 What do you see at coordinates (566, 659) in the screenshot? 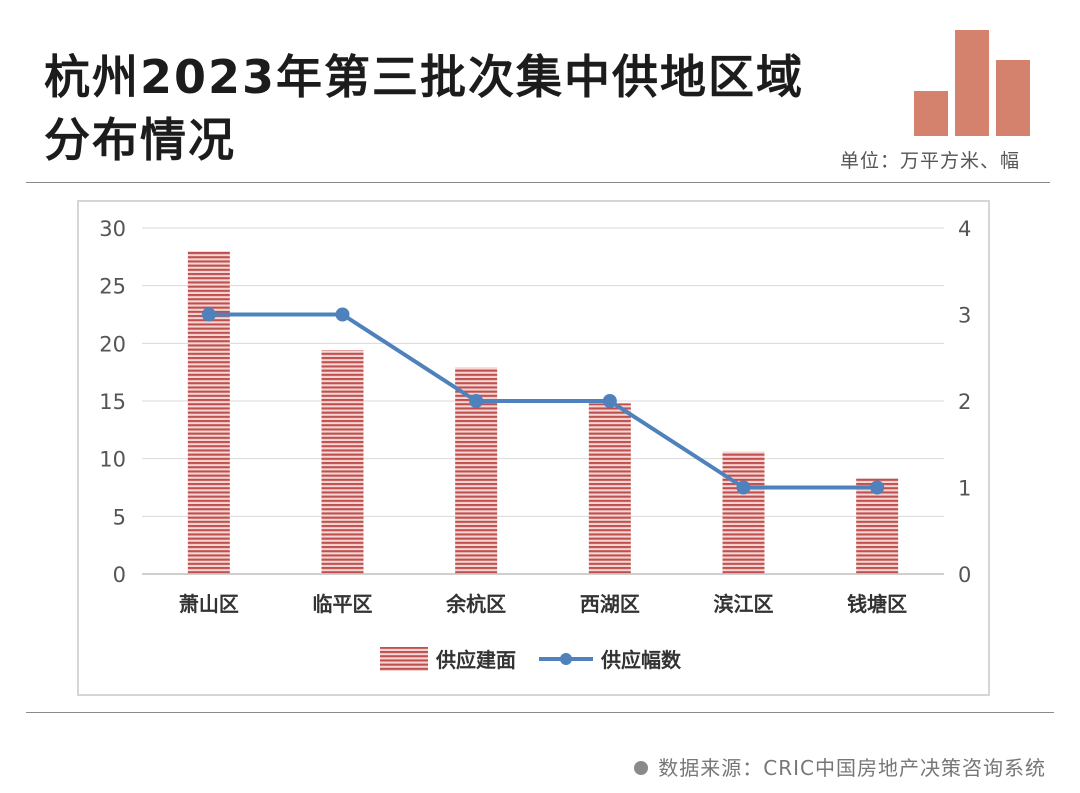
I see `legend-line-marker` at bounding box center [566, 659].